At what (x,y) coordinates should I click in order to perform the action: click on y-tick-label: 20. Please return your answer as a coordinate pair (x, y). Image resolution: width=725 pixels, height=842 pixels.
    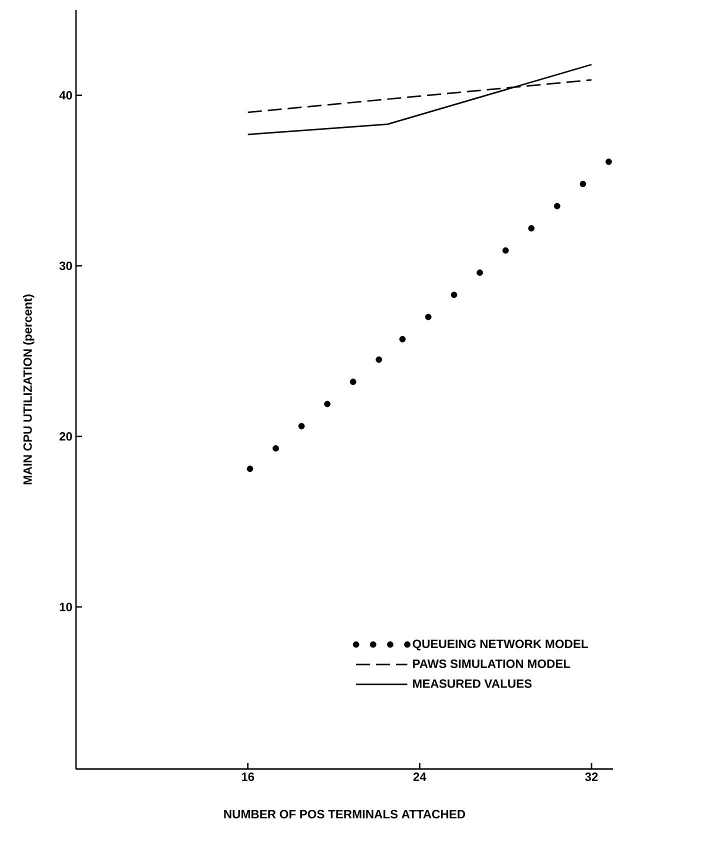
    Looking at the image, I should click on (66, 436).